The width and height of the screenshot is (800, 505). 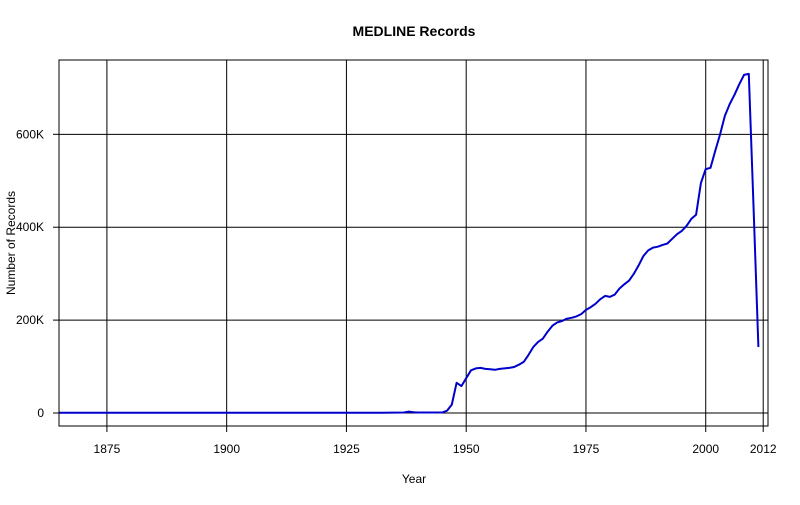 What do you see at coordinates (11, 243) in the screenshot?
I see `y-axis-label: Number of Records` at bounding box center [11, 243].